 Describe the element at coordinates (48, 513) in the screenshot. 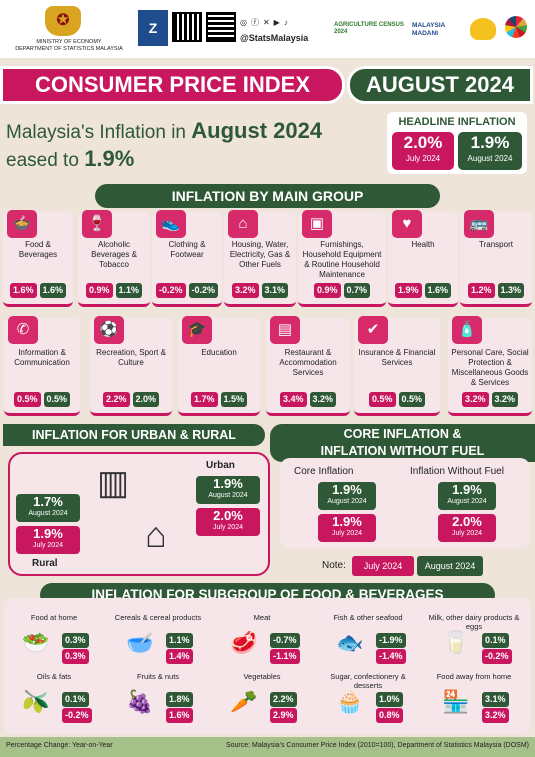

I see `rural-aug-label: August 2024` at that location.